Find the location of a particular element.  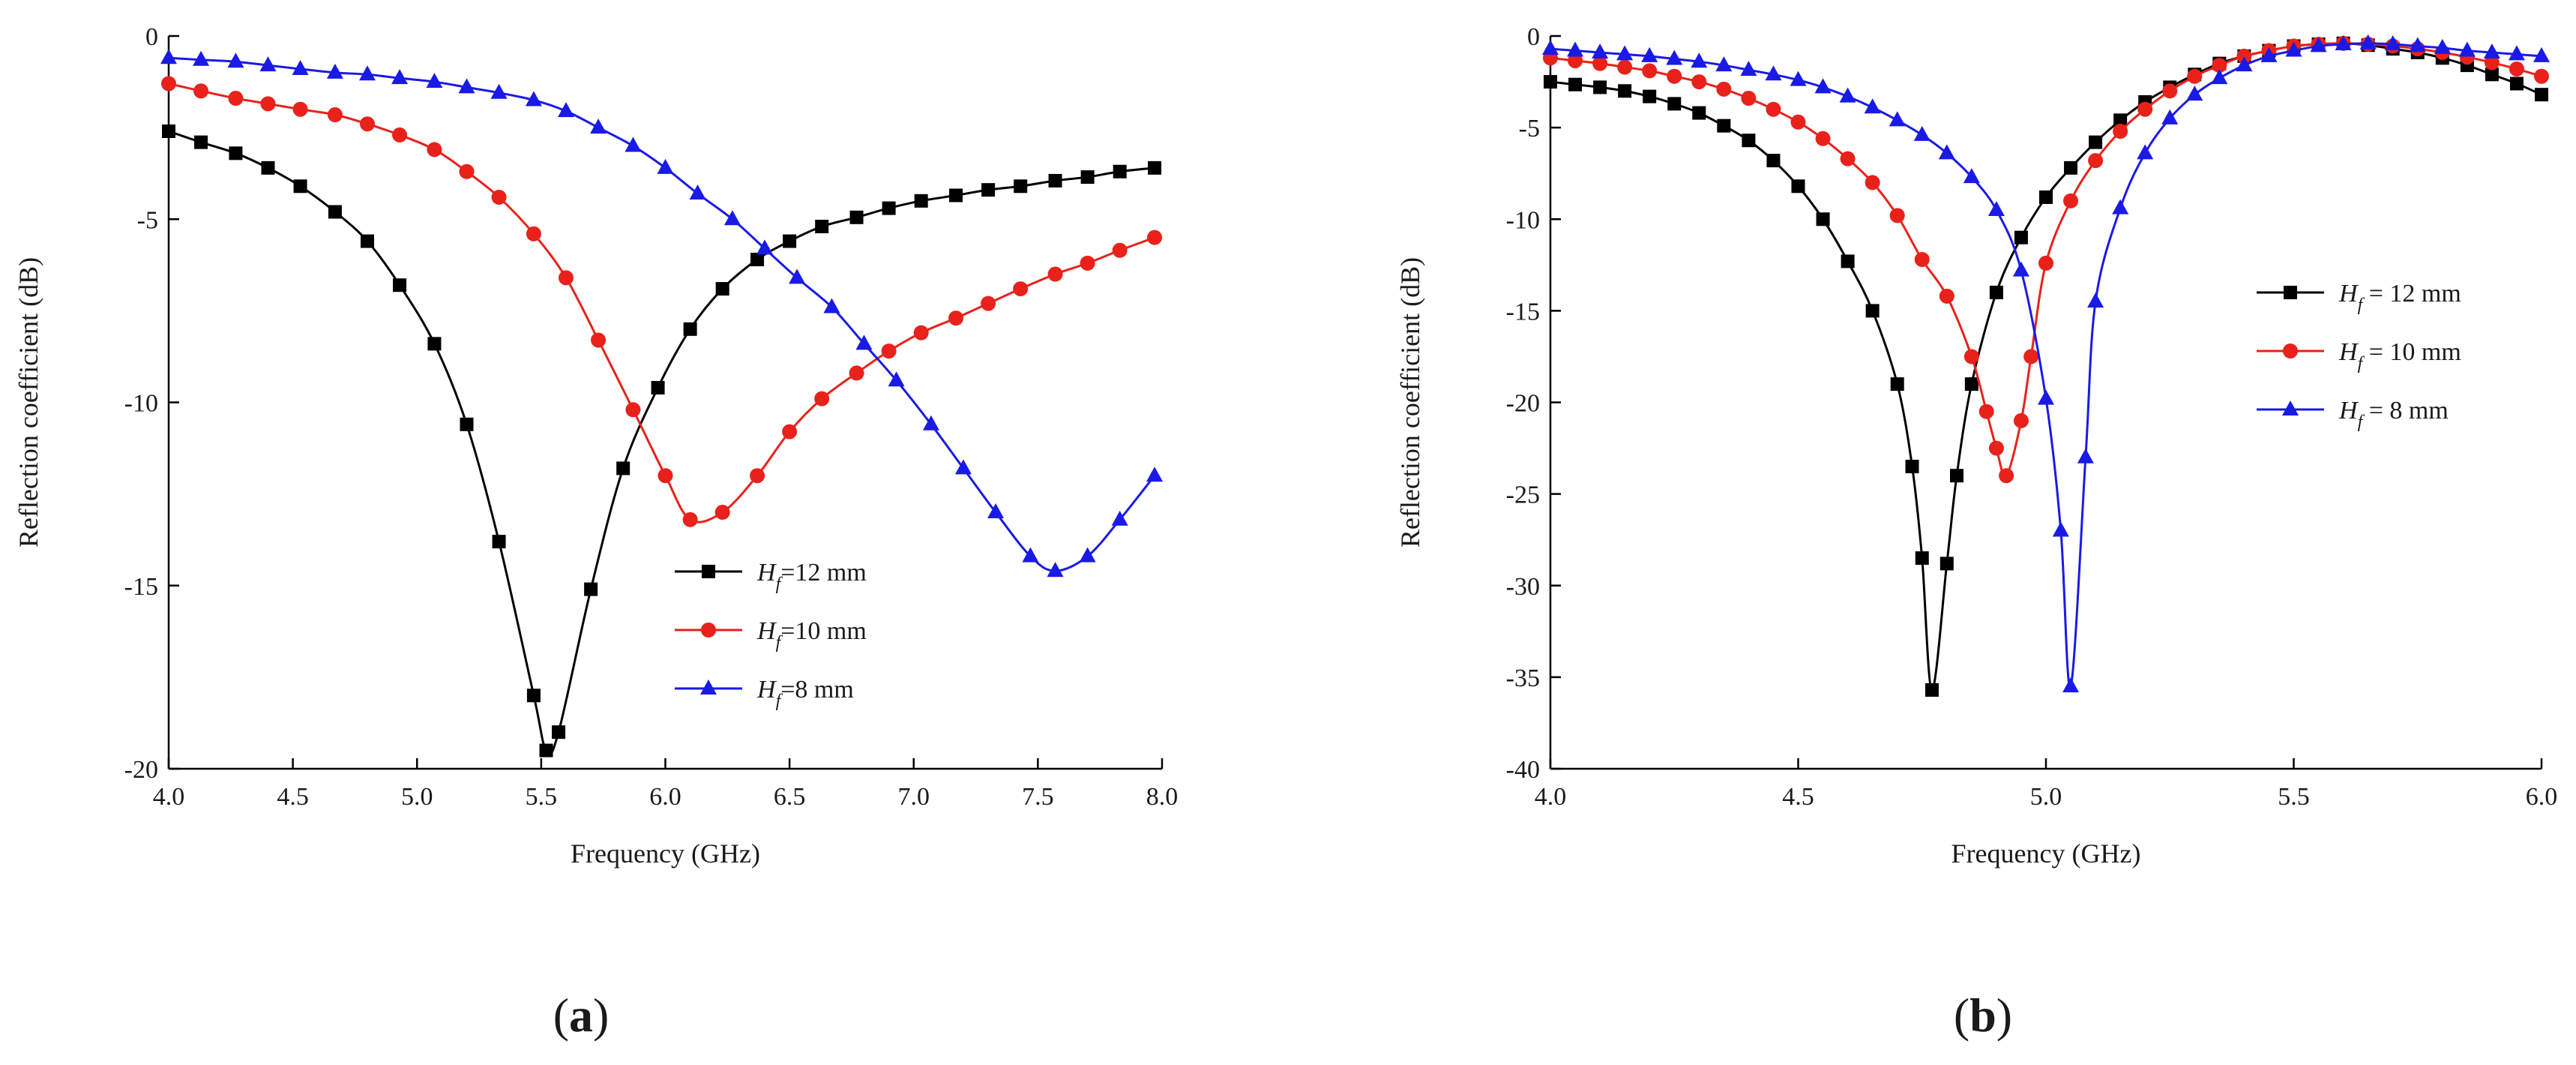

legend-entry: Hf=12 mm is located at coordinates (771, 576).